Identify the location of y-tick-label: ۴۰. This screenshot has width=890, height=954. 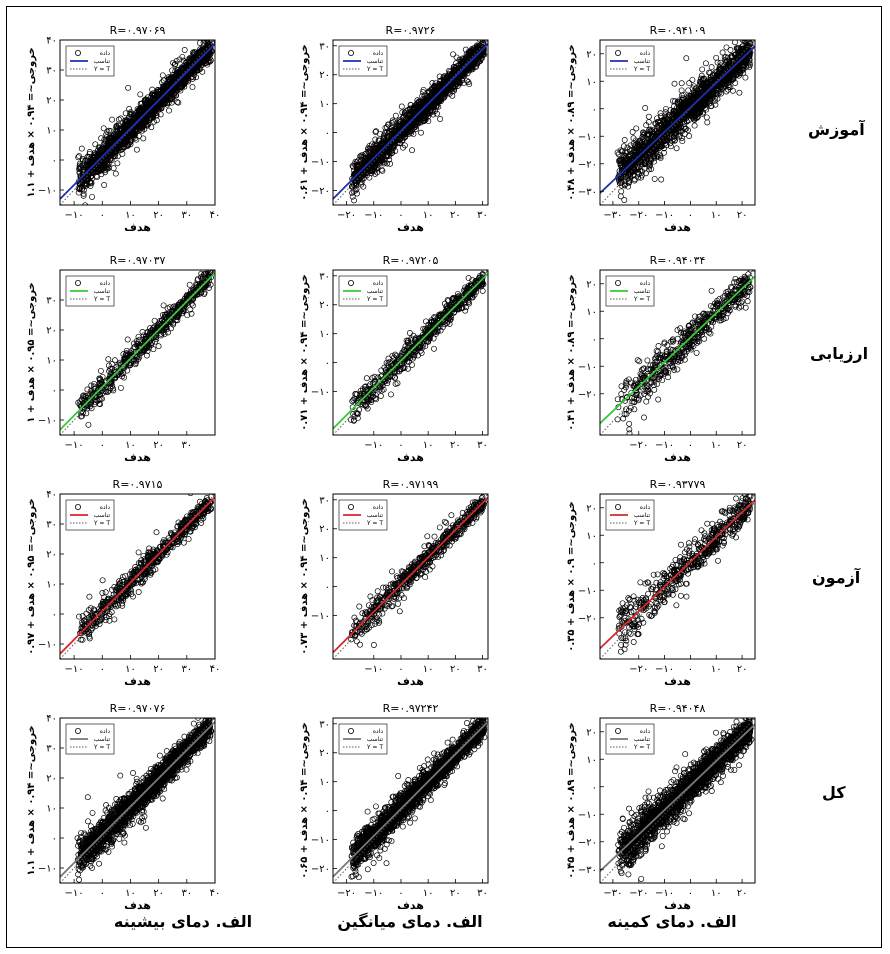
(51, 41).